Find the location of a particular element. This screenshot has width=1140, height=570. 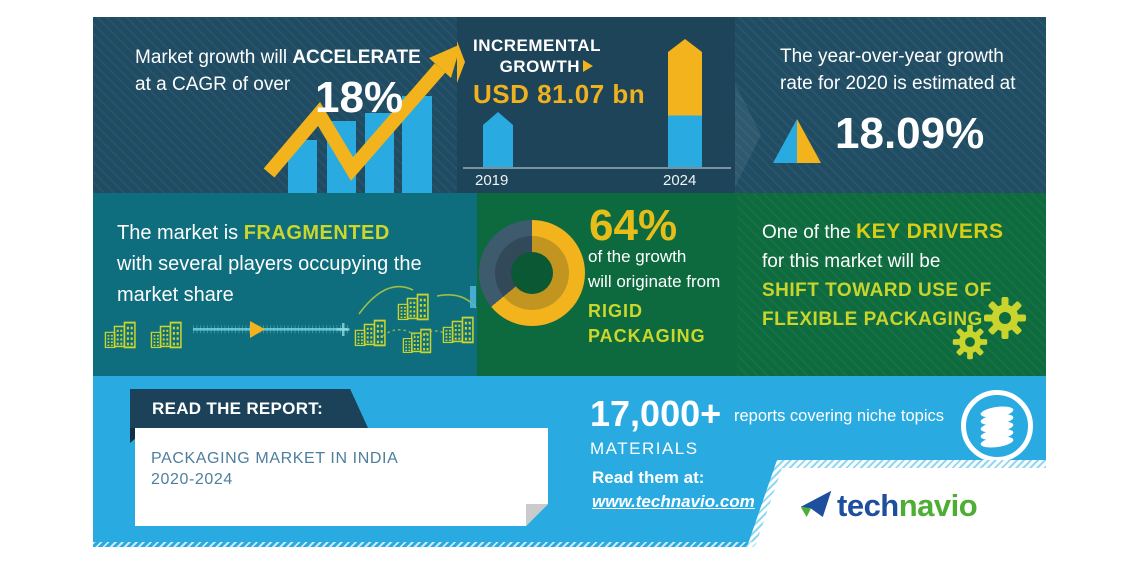

rigid-line2: will originate from is located at coordinates (654, 281).